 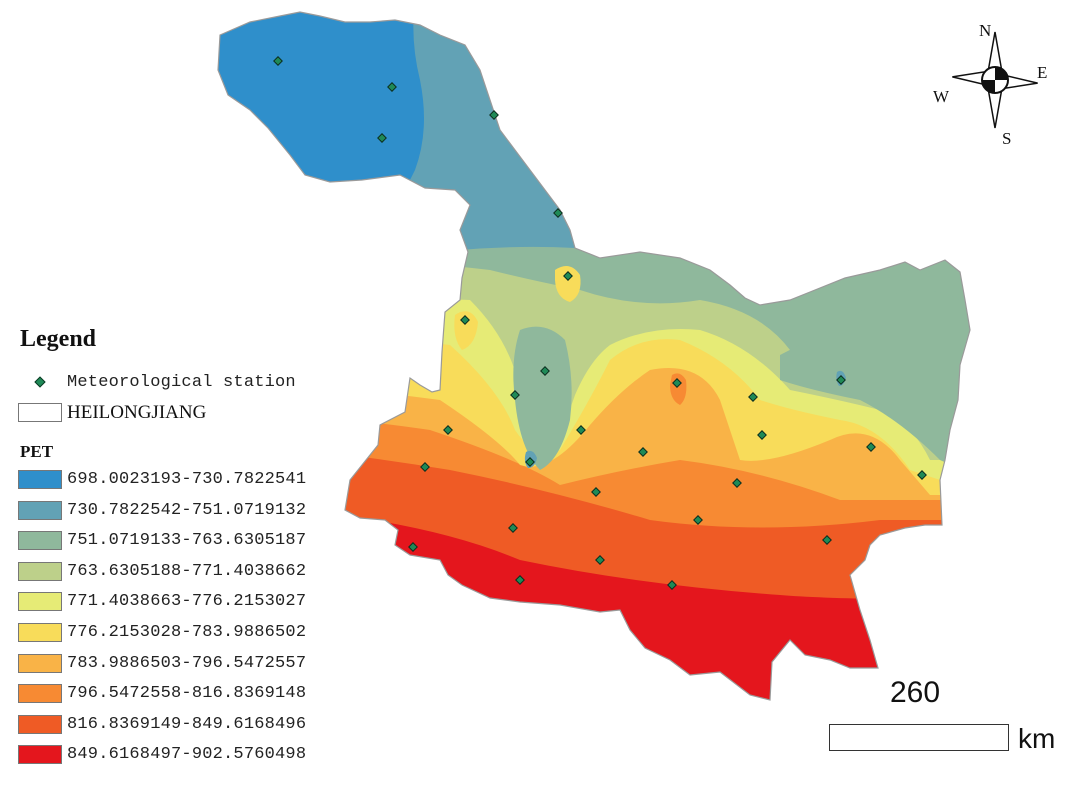 What do you see at coordinates (919, 737) in the screenshot?
I see `scale-bar` at bounding box center [919, 737].